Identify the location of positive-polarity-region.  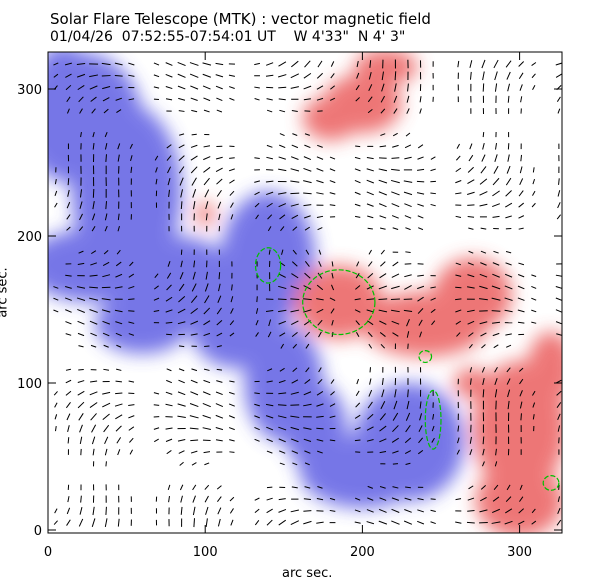
(338, 302).